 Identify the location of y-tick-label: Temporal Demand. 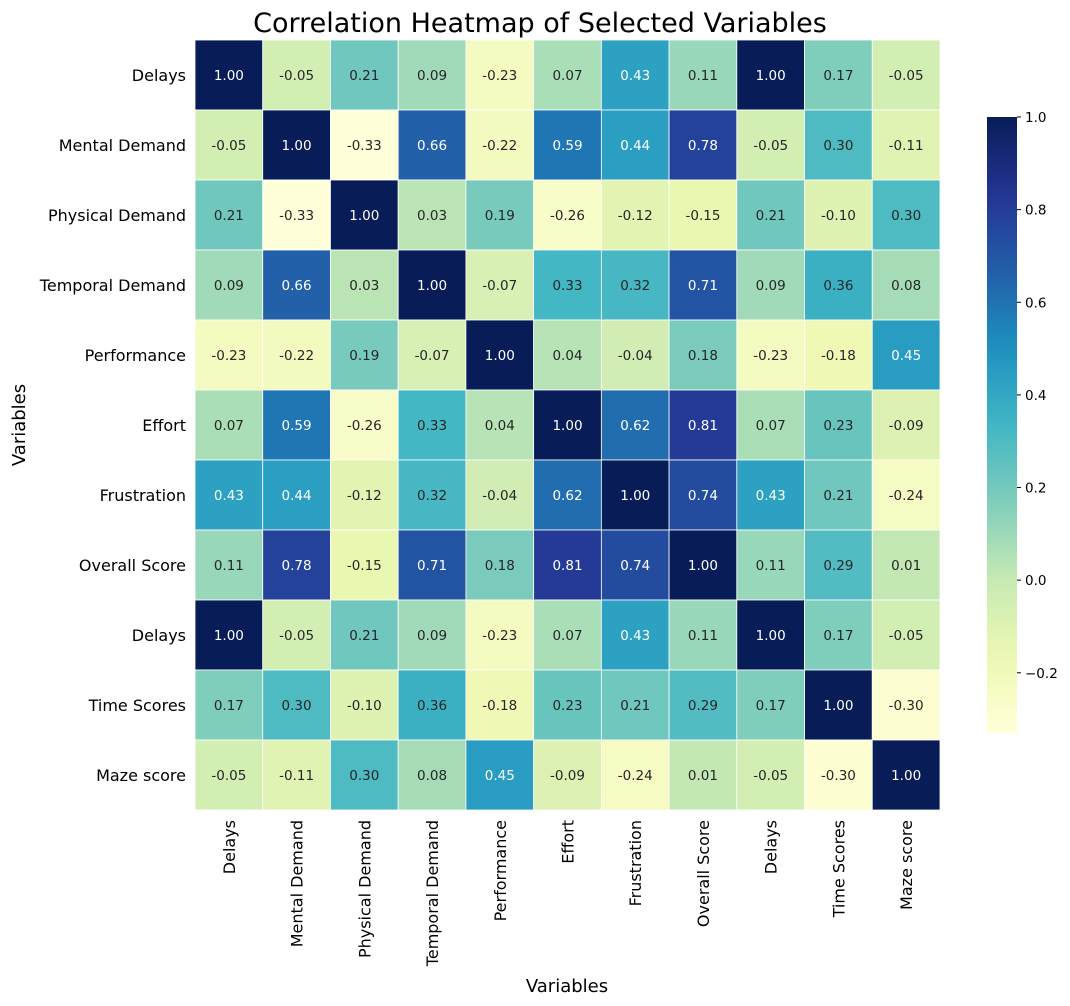
(112, 285).